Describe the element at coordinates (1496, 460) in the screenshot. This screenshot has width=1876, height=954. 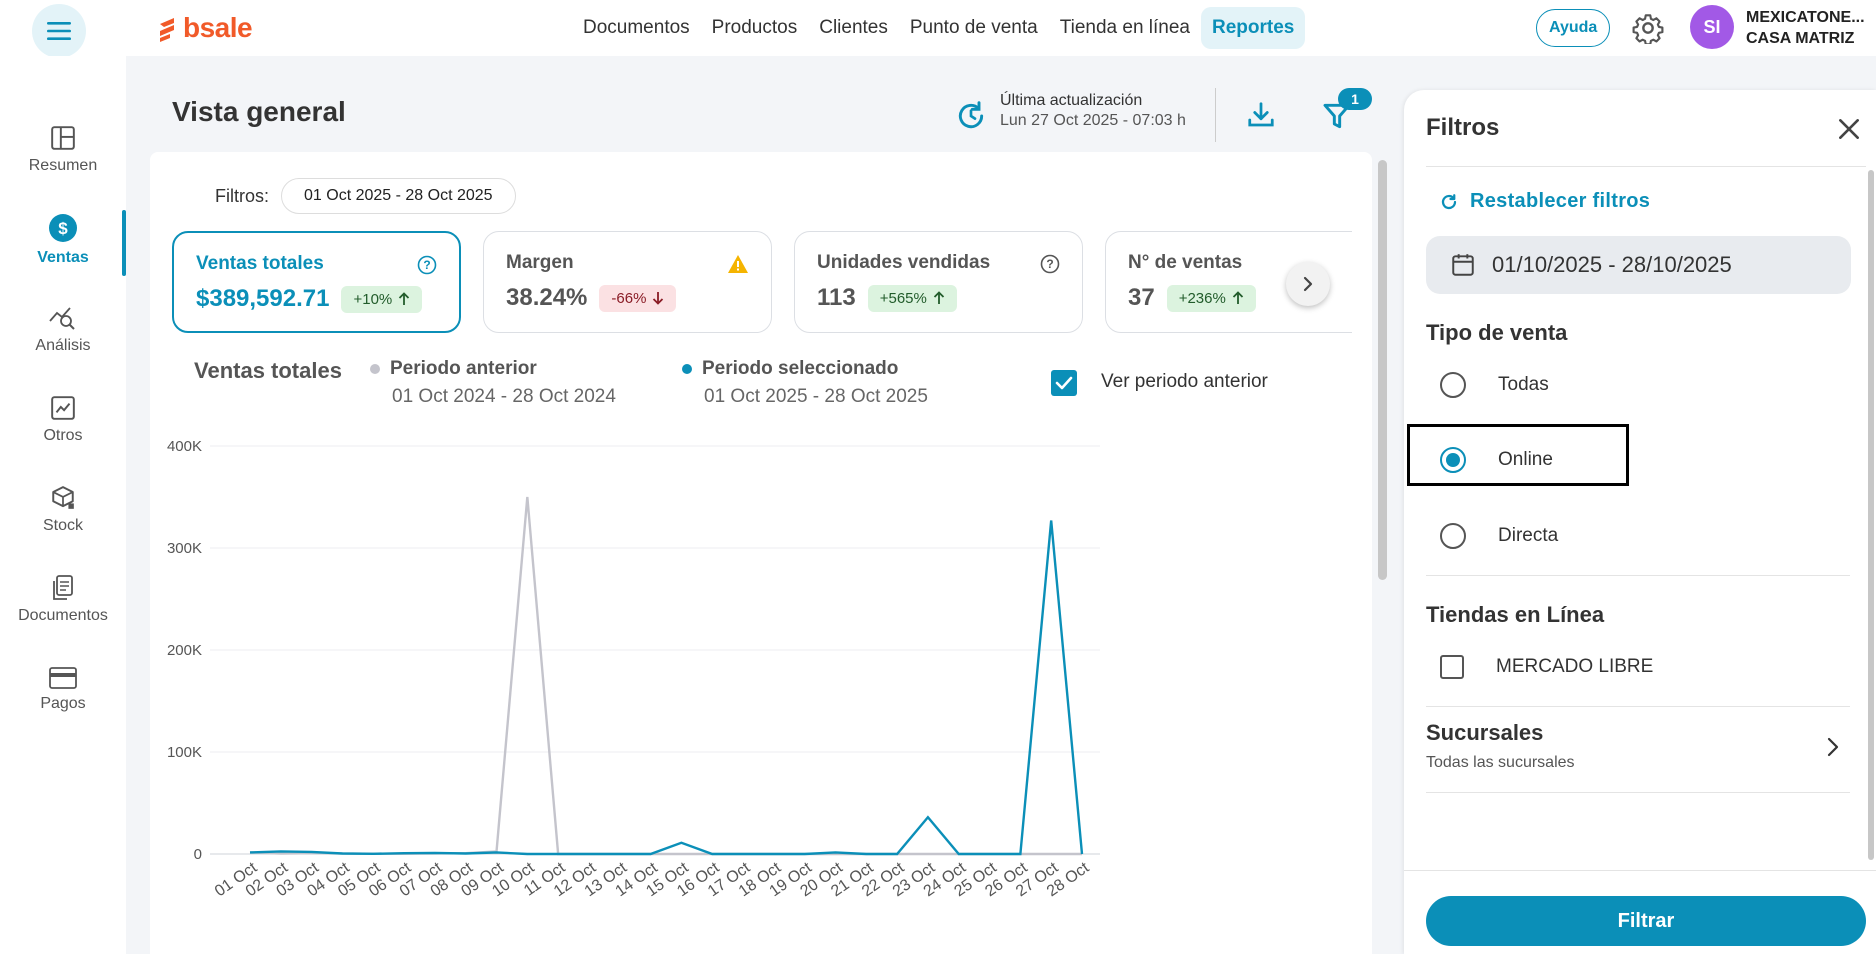
I see `radio-online: Online` at that location.